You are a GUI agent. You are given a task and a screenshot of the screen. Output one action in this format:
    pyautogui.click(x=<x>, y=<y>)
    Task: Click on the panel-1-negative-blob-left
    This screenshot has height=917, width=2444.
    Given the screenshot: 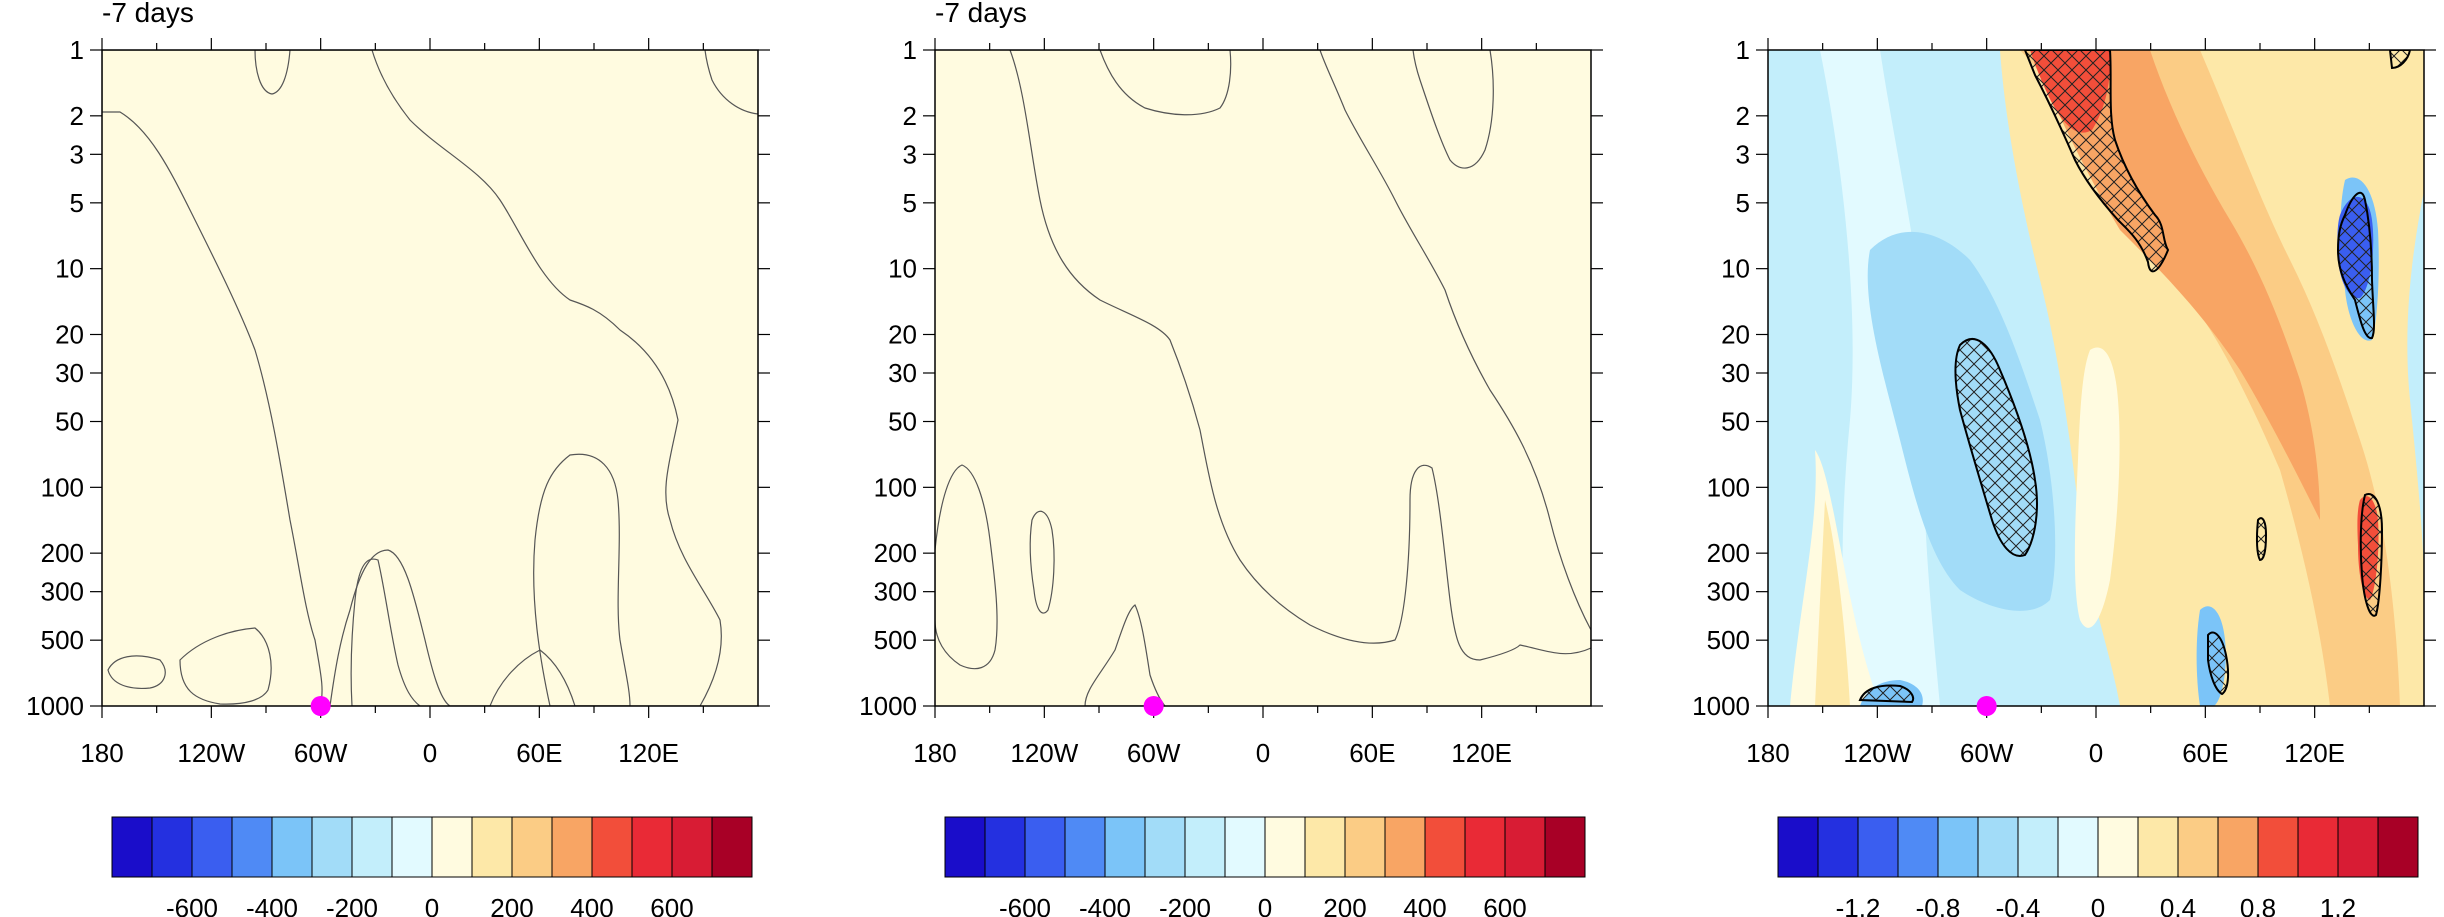 What is the action you would take?
    pyautogui.click(x=136, y=672)
    